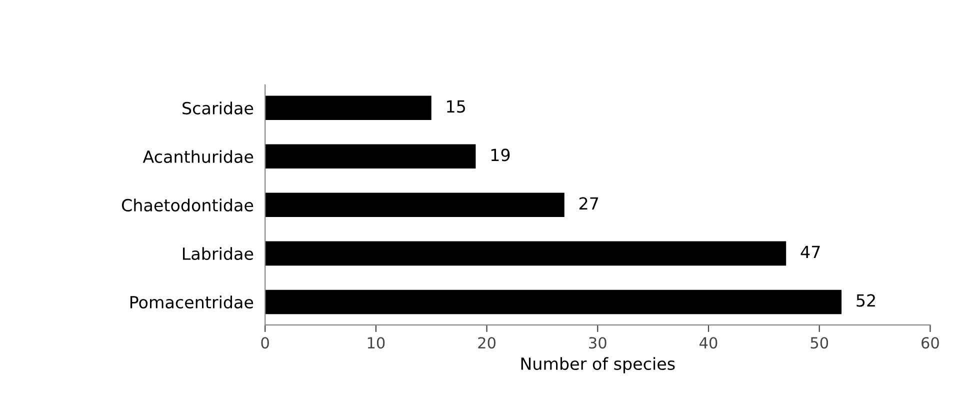 This screenshot has height=414, width=957. I want to click on data-label: 19, so click(500, 155).